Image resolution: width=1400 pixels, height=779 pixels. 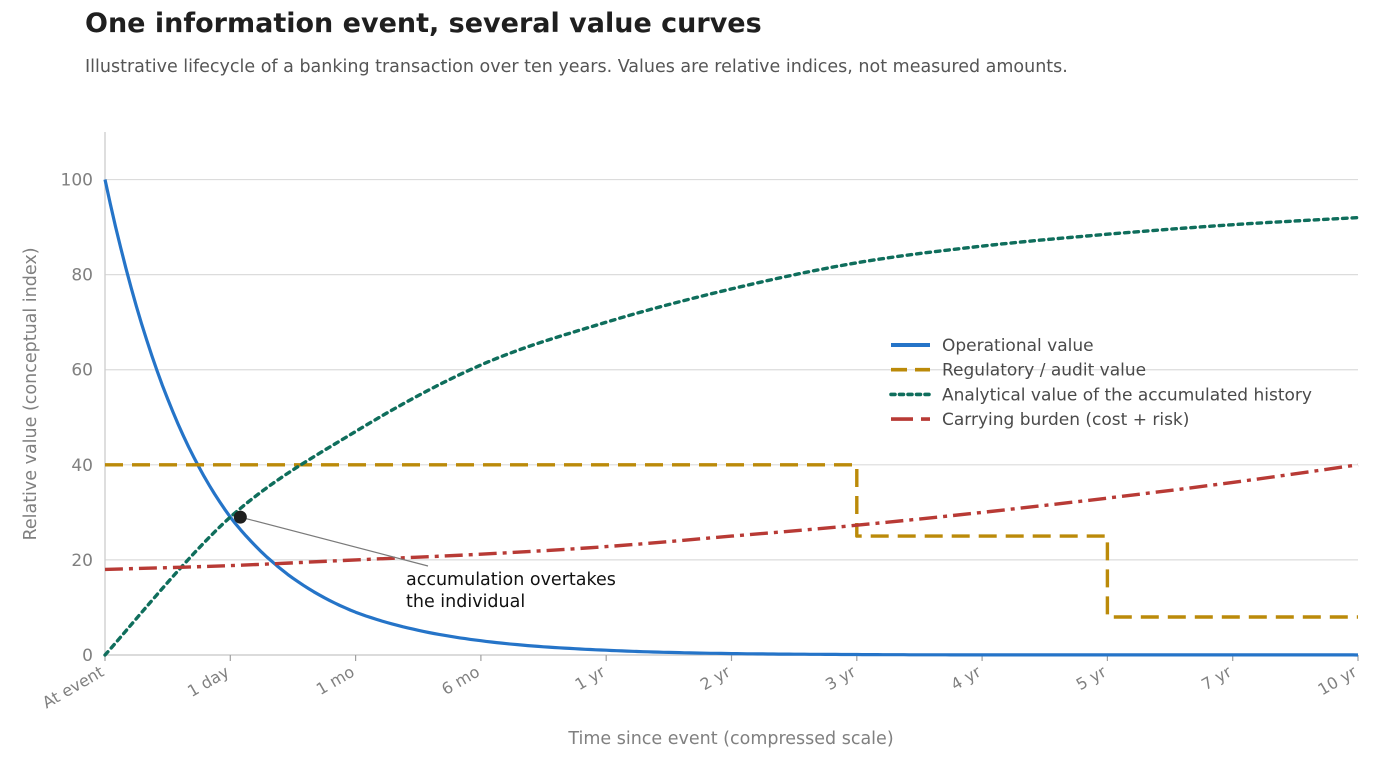 What do you see at coordinates (460, 680) in the screenshot?
I see `x-tick-label: 6 mo` at bounding box center [460, 680].